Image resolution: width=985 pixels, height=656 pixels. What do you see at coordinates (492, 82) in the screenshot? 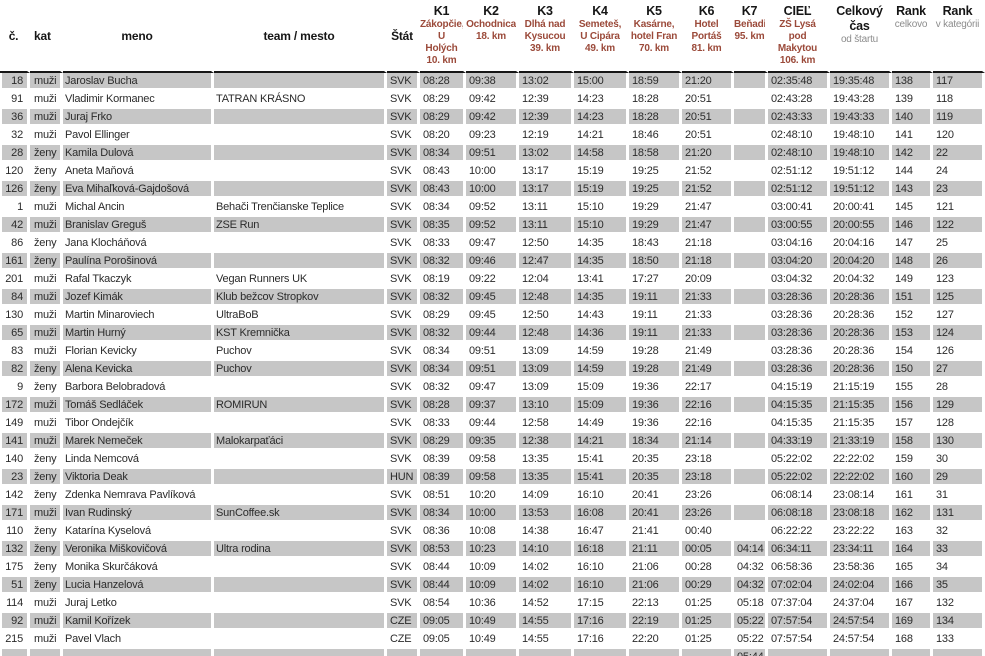
I see `cell-k2: 09:38` at bounding box center [492, 82].